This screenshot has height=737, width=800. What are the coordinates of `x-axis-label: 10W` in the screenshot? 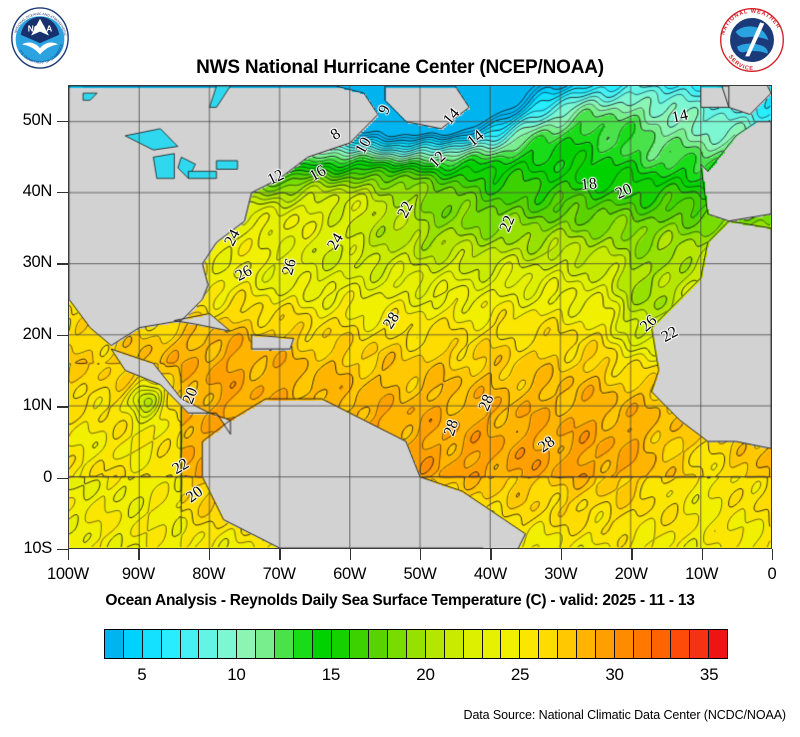 It's located at (702, 574).